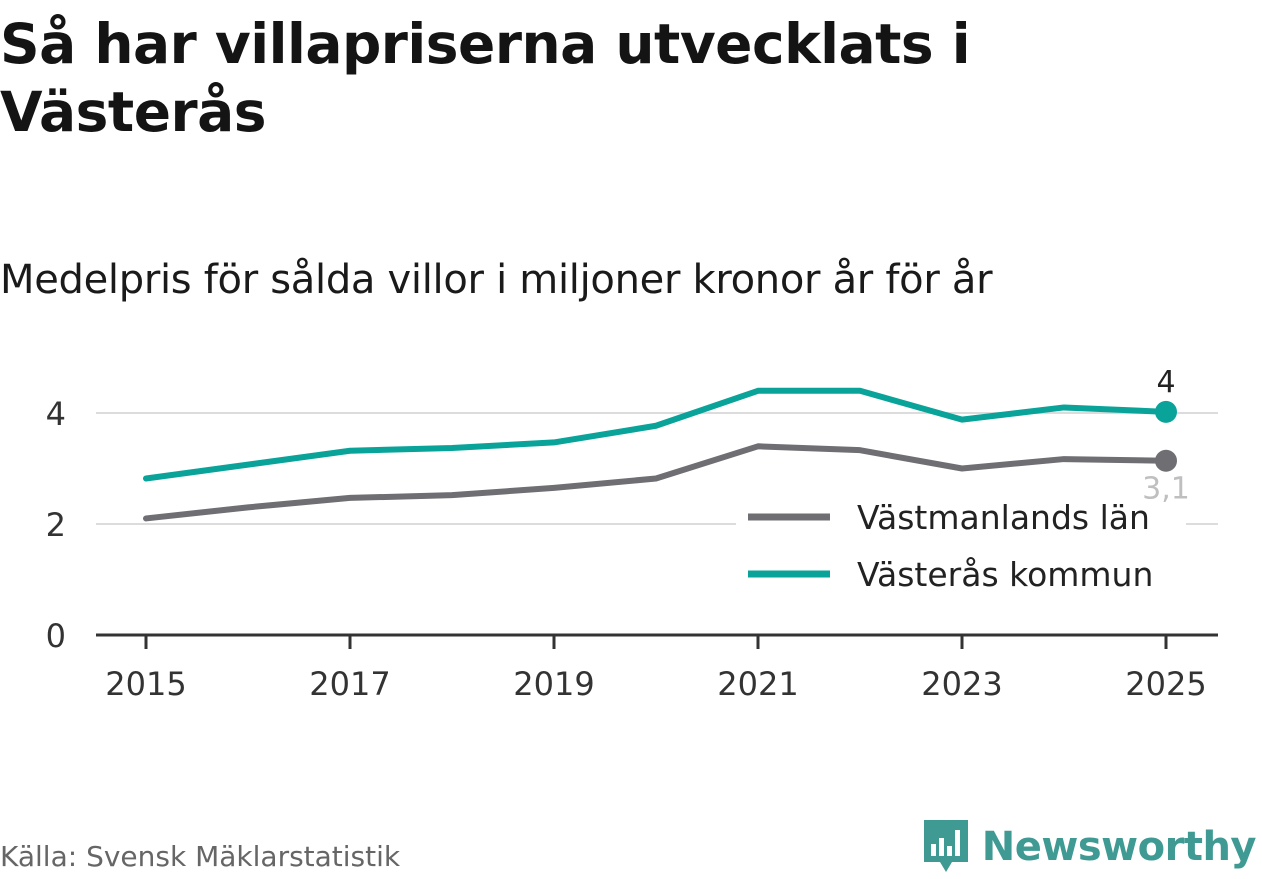  Describe the element at coordinates (1003, 517) in the screenshot. I see `legend-label: Västmanlands län` at that location.